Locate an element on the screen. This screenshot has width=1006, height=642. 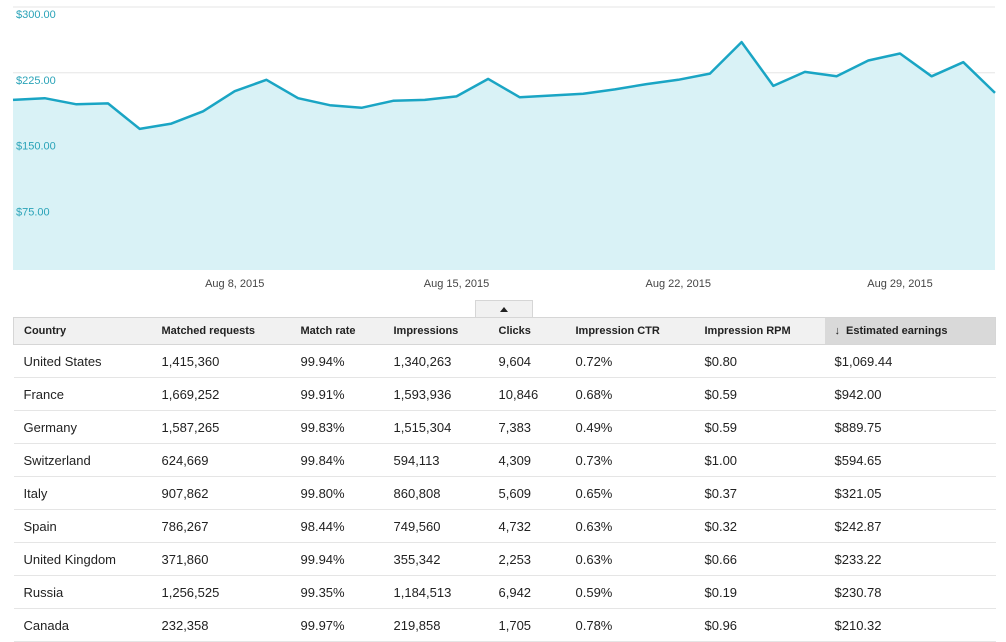
col-header-matched-requests: Matched requests is located at coordinates (221, 331).